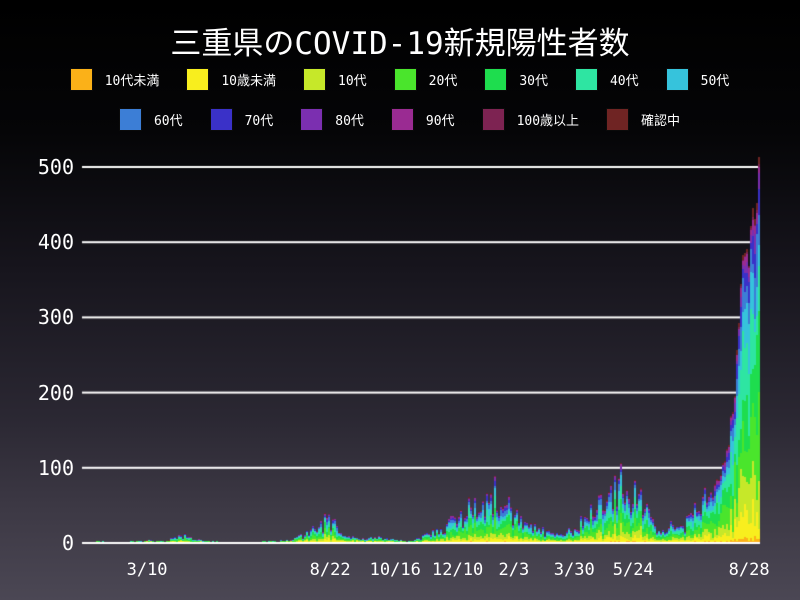  What do you see at coordinates (395, 570) in the screenshot?
I see `x-tick-label: 10/16` at bounding box center [395, 570].